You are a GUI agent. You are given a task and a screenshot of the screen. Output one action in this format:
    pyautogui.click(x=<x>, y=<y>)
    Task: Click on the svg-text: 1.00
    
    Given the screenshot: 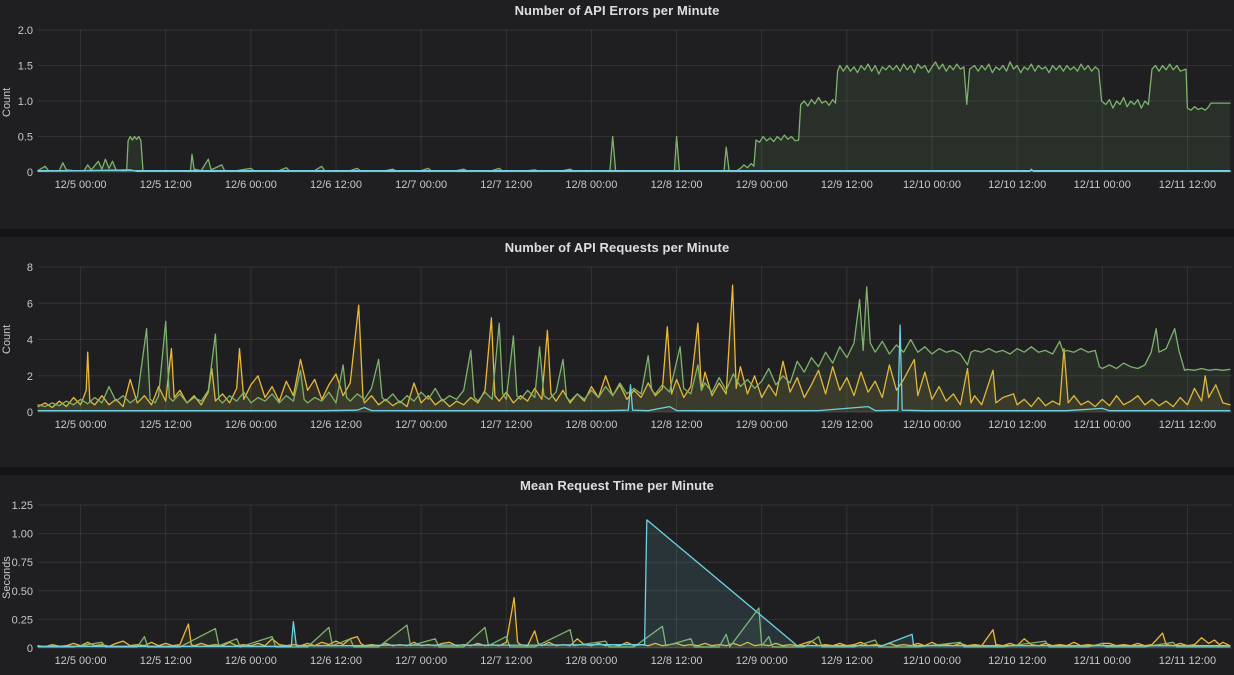 What is the action you would take?
    pyautogui.click(x=22, y=535)
    